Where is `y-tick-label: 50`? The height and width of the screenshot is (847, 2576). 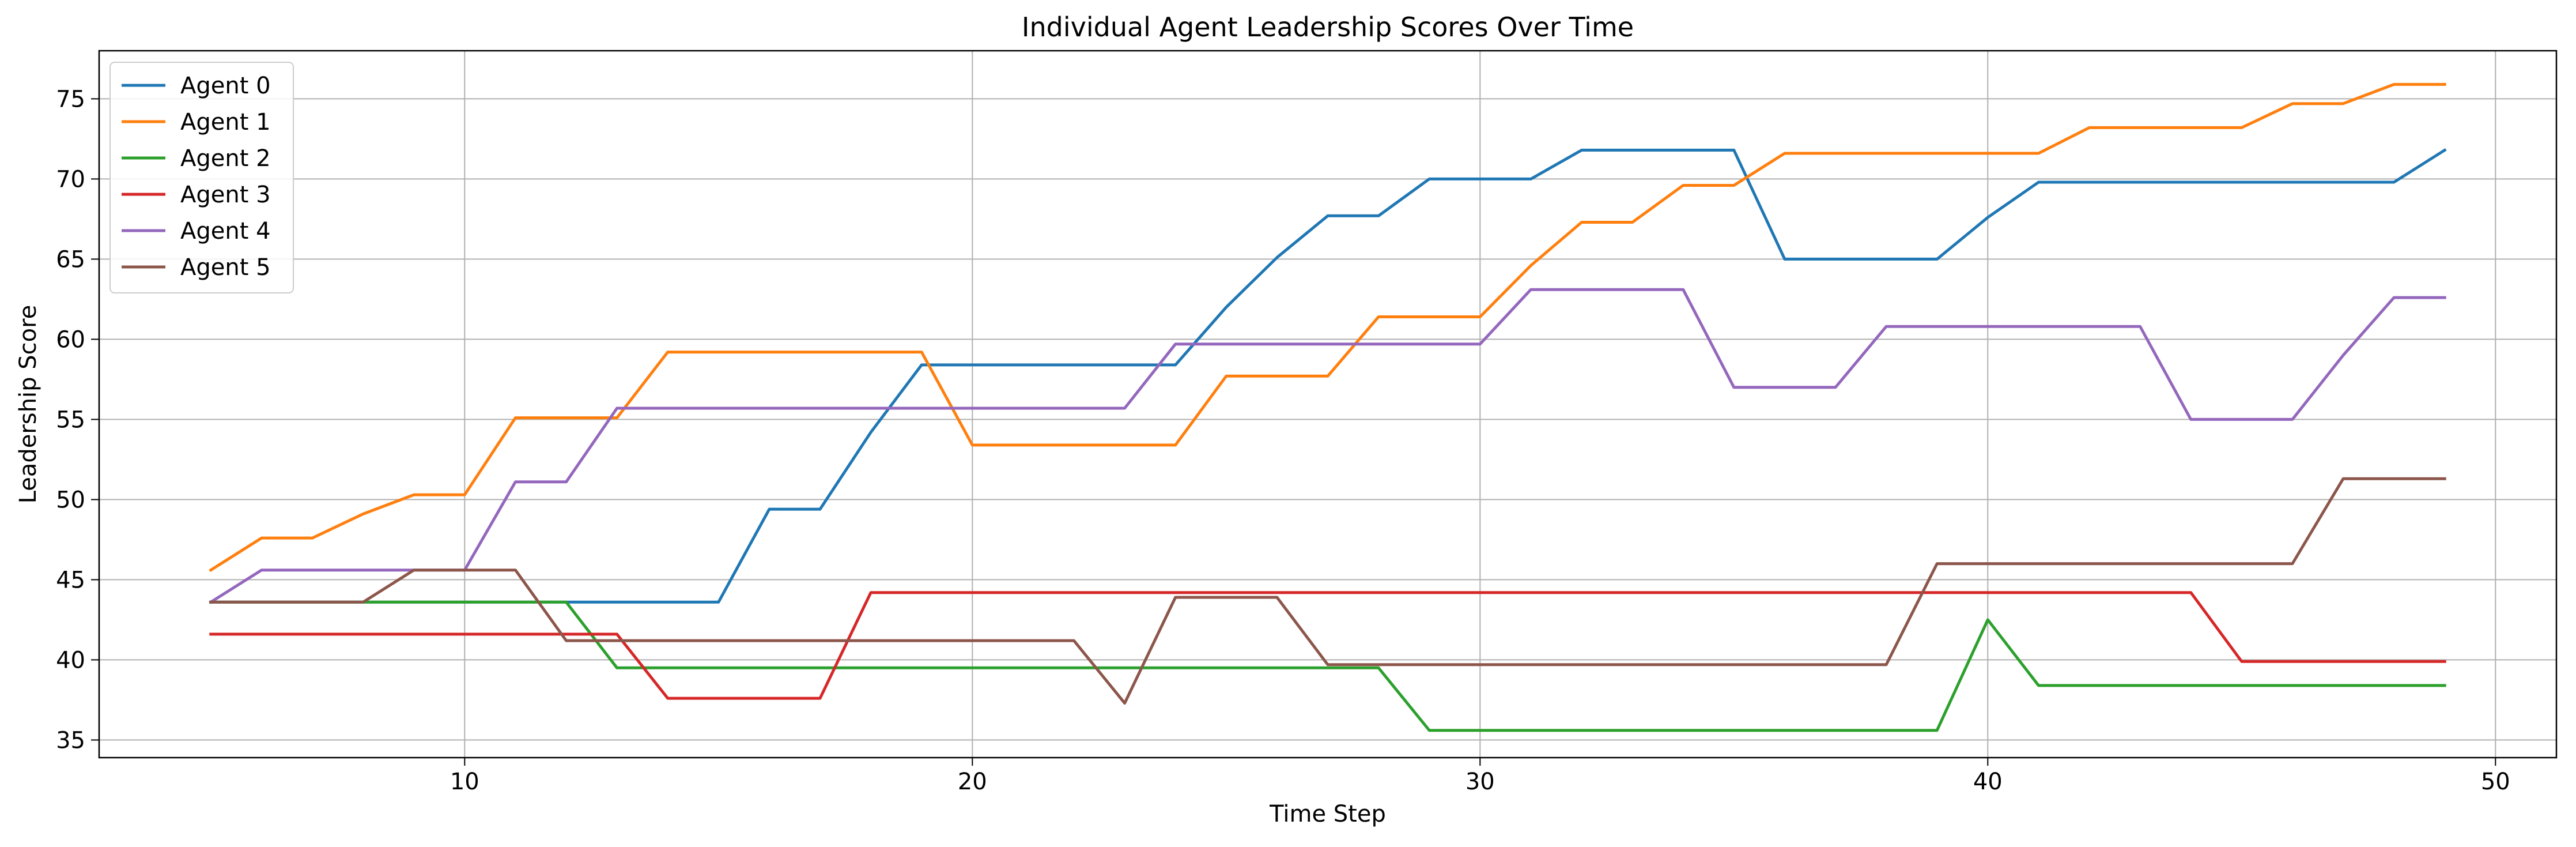
y-tick-label: 50 is located at coordinates (70, 500).